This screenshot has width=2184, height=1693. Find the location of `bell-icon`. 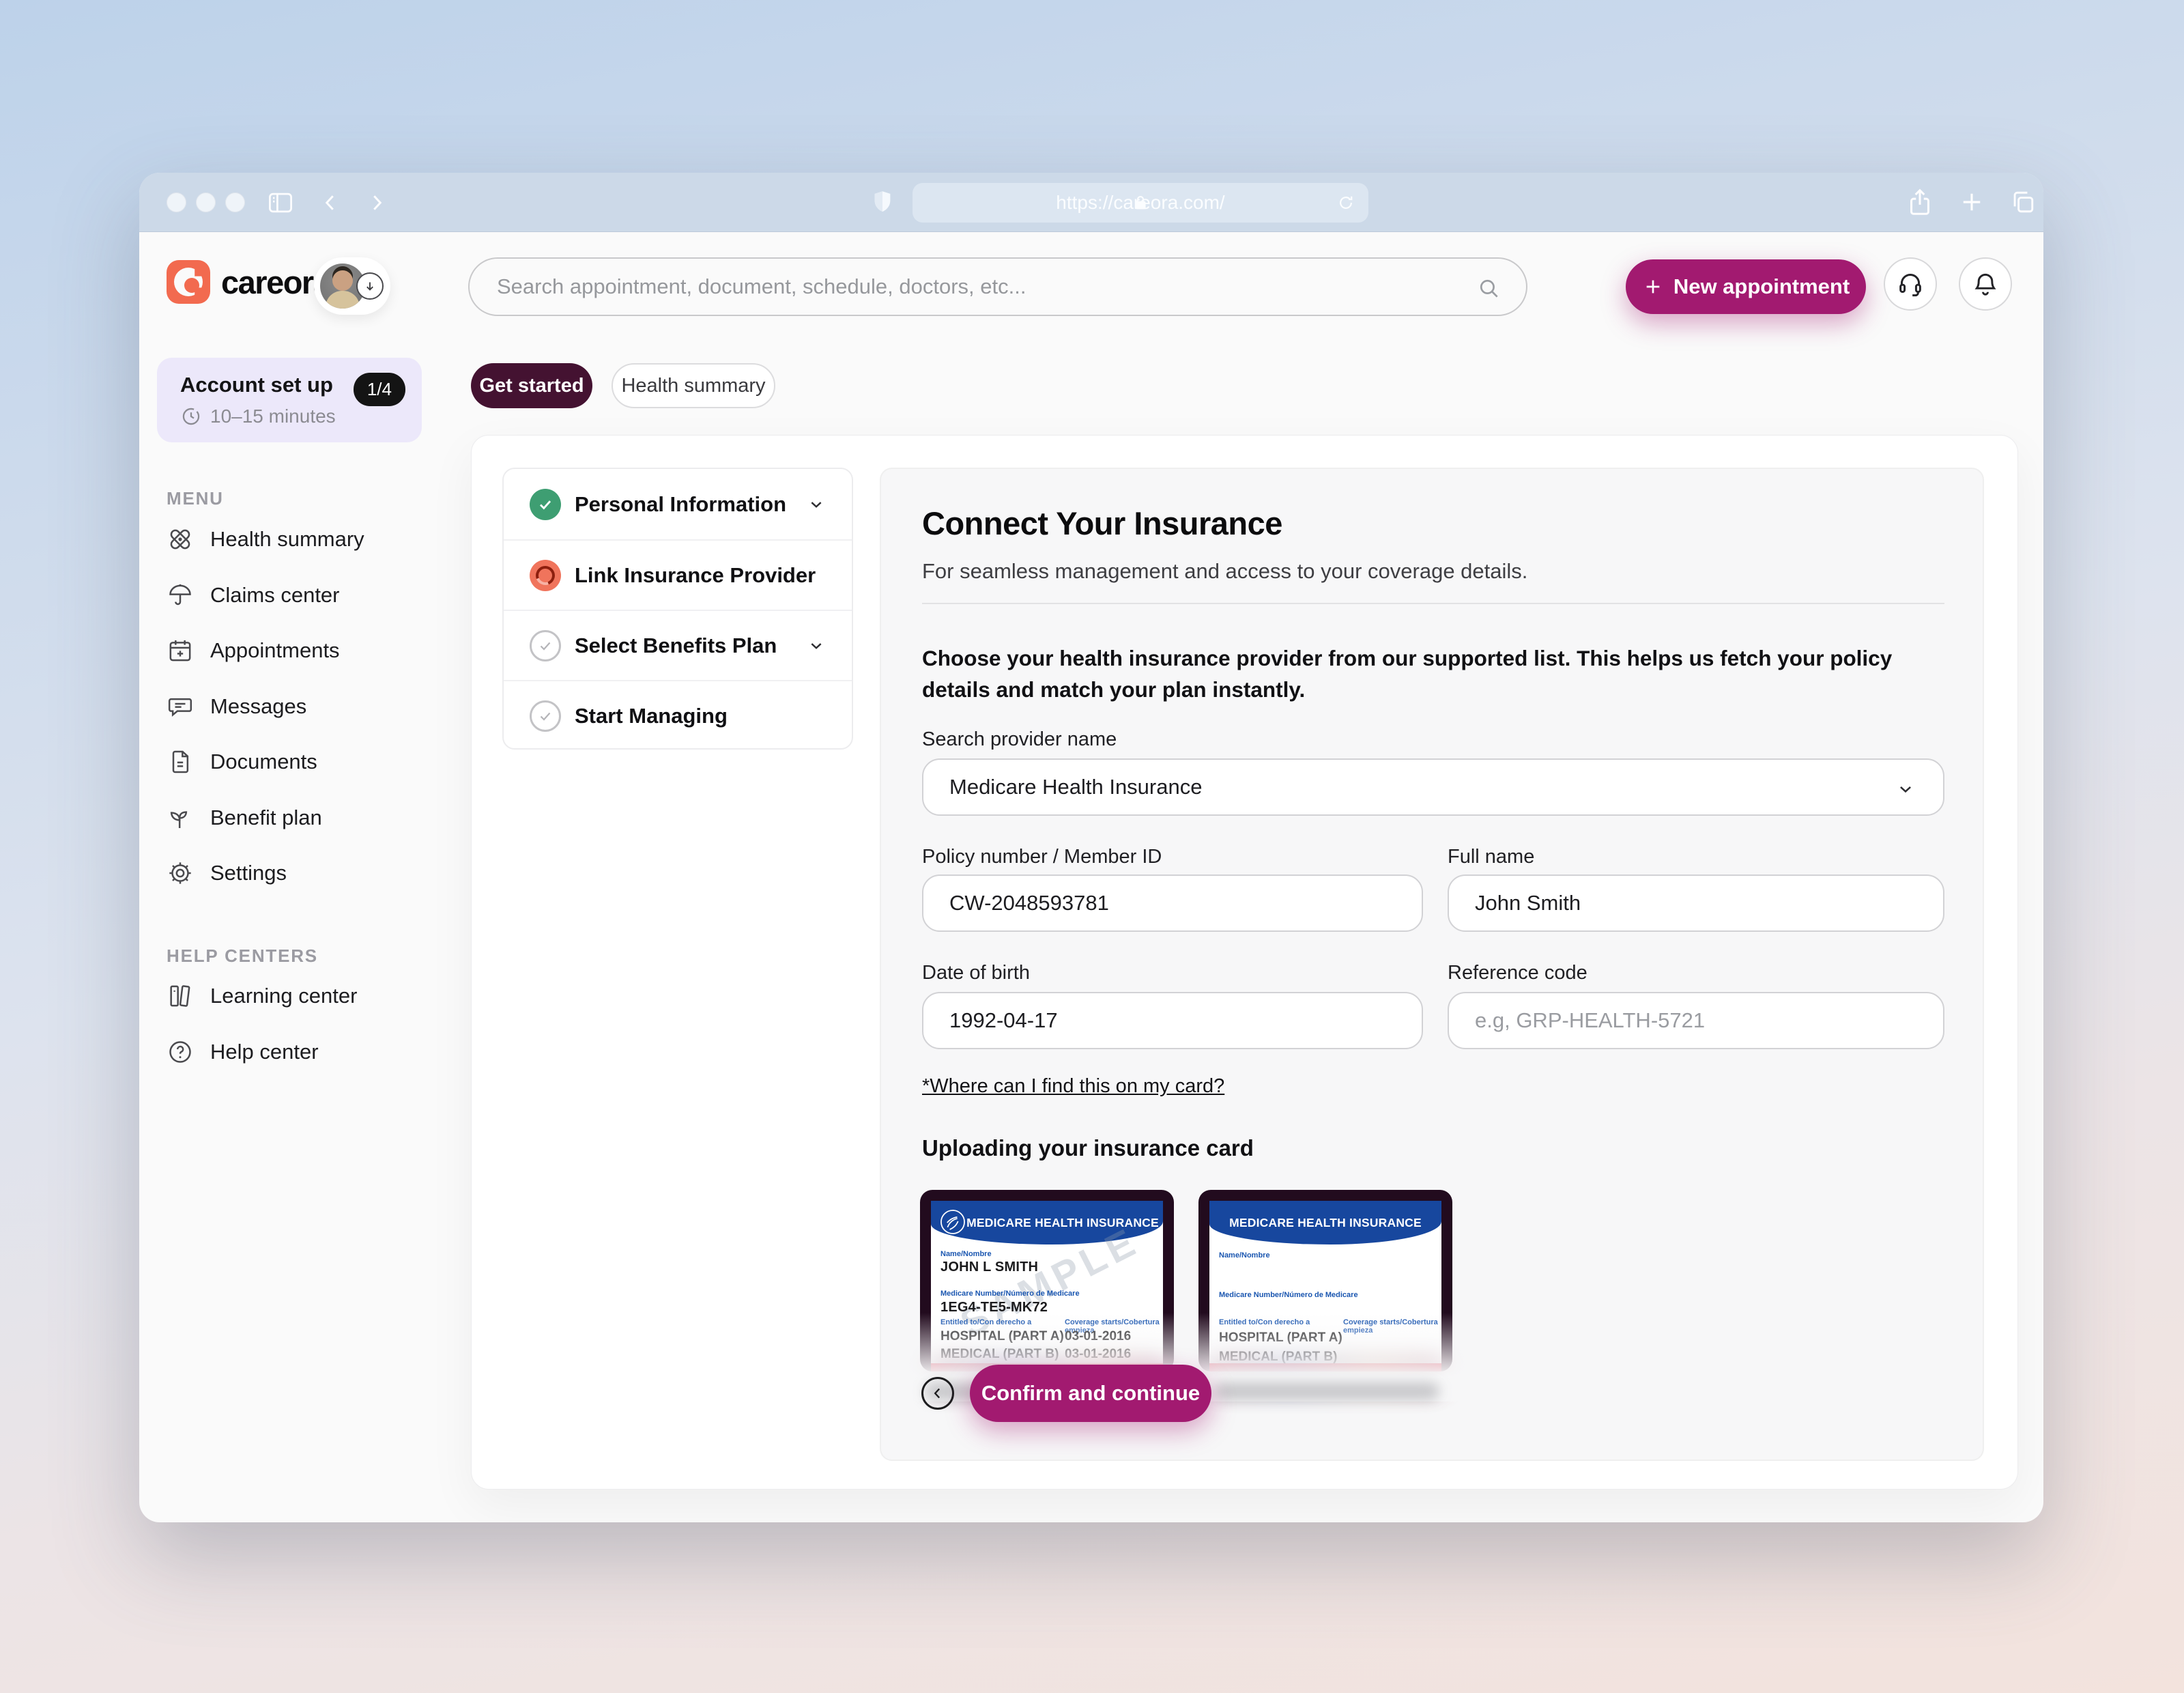

bell-icon is located at coordinates (1985, 284).